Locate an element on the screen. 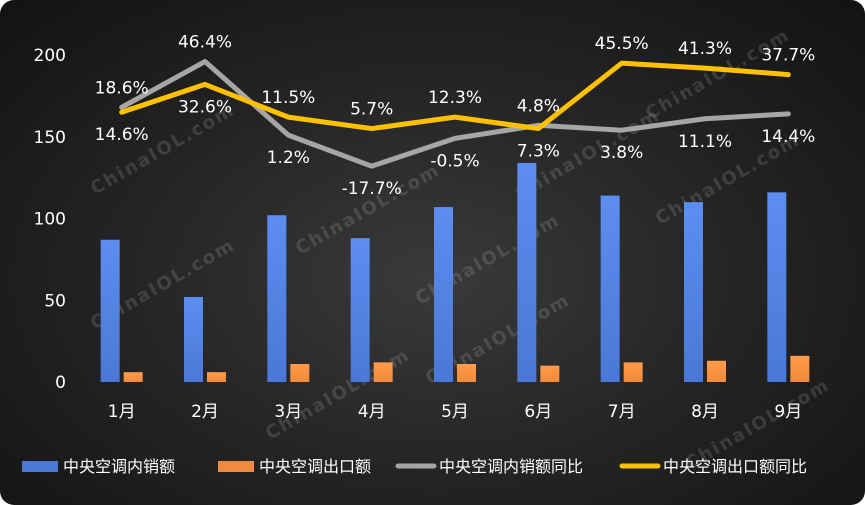  y-axis: 0 50 100 150 200 is located at coordinates (50, 219).